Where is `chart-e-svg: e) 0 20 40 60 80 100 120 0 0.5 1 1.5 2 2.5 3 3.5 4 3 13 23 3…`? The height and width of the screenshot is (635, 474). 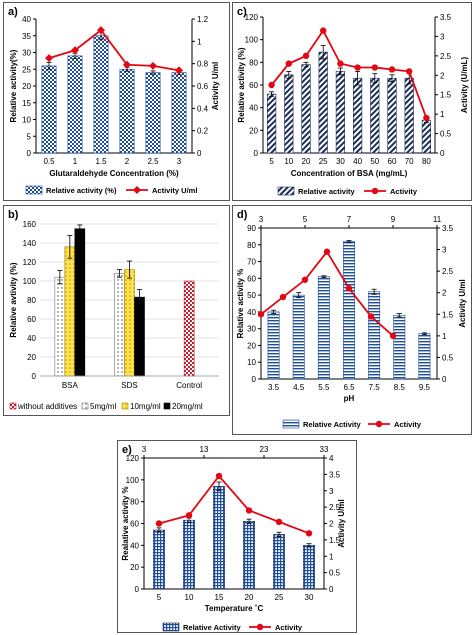
chart-e-svg: e) 0 20 40 60 80 100 120 0 0.5 1 1.5 2 2.5 3 3.5 4 3 13 23 3… is located at coordinates (233, 538).